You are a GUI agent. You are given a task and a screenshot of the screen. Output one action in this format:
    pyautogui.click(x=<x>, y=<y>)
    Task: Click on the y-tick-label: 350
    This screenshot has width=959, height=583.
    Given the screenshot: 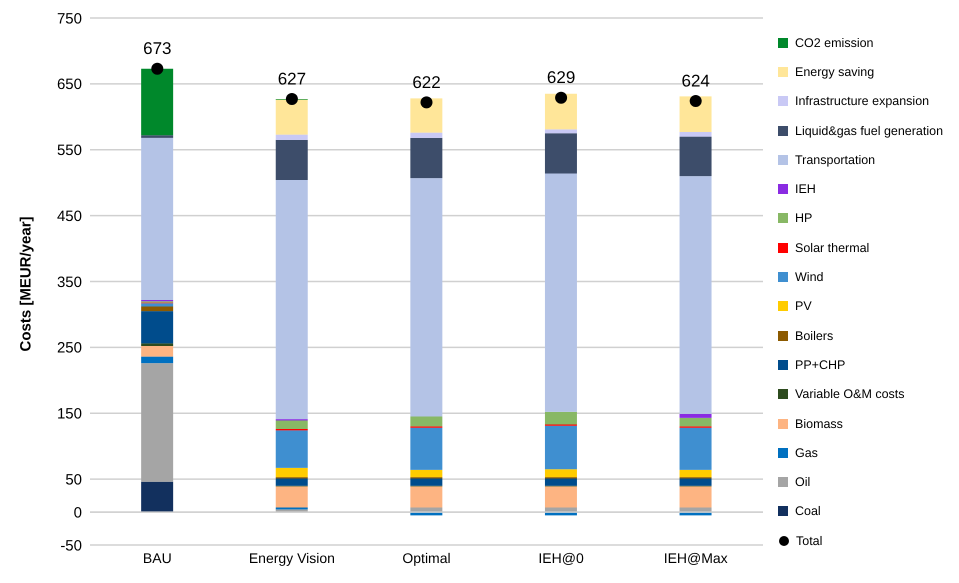 What is the action you would take?
    pyautogui.click(x=69, y=282)
    